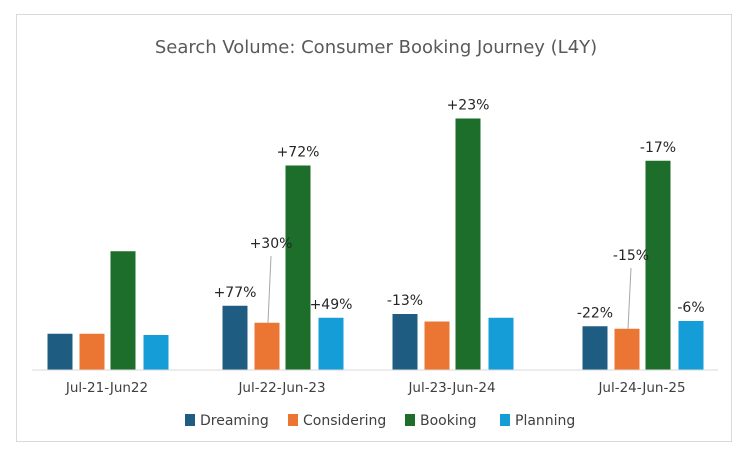 Image resolution: width=749 pixels, height=456 pixels. What do you see at coordinates (449, 292) in the screenshot?
I see `leader-lines` at bounding box center [449, 292].